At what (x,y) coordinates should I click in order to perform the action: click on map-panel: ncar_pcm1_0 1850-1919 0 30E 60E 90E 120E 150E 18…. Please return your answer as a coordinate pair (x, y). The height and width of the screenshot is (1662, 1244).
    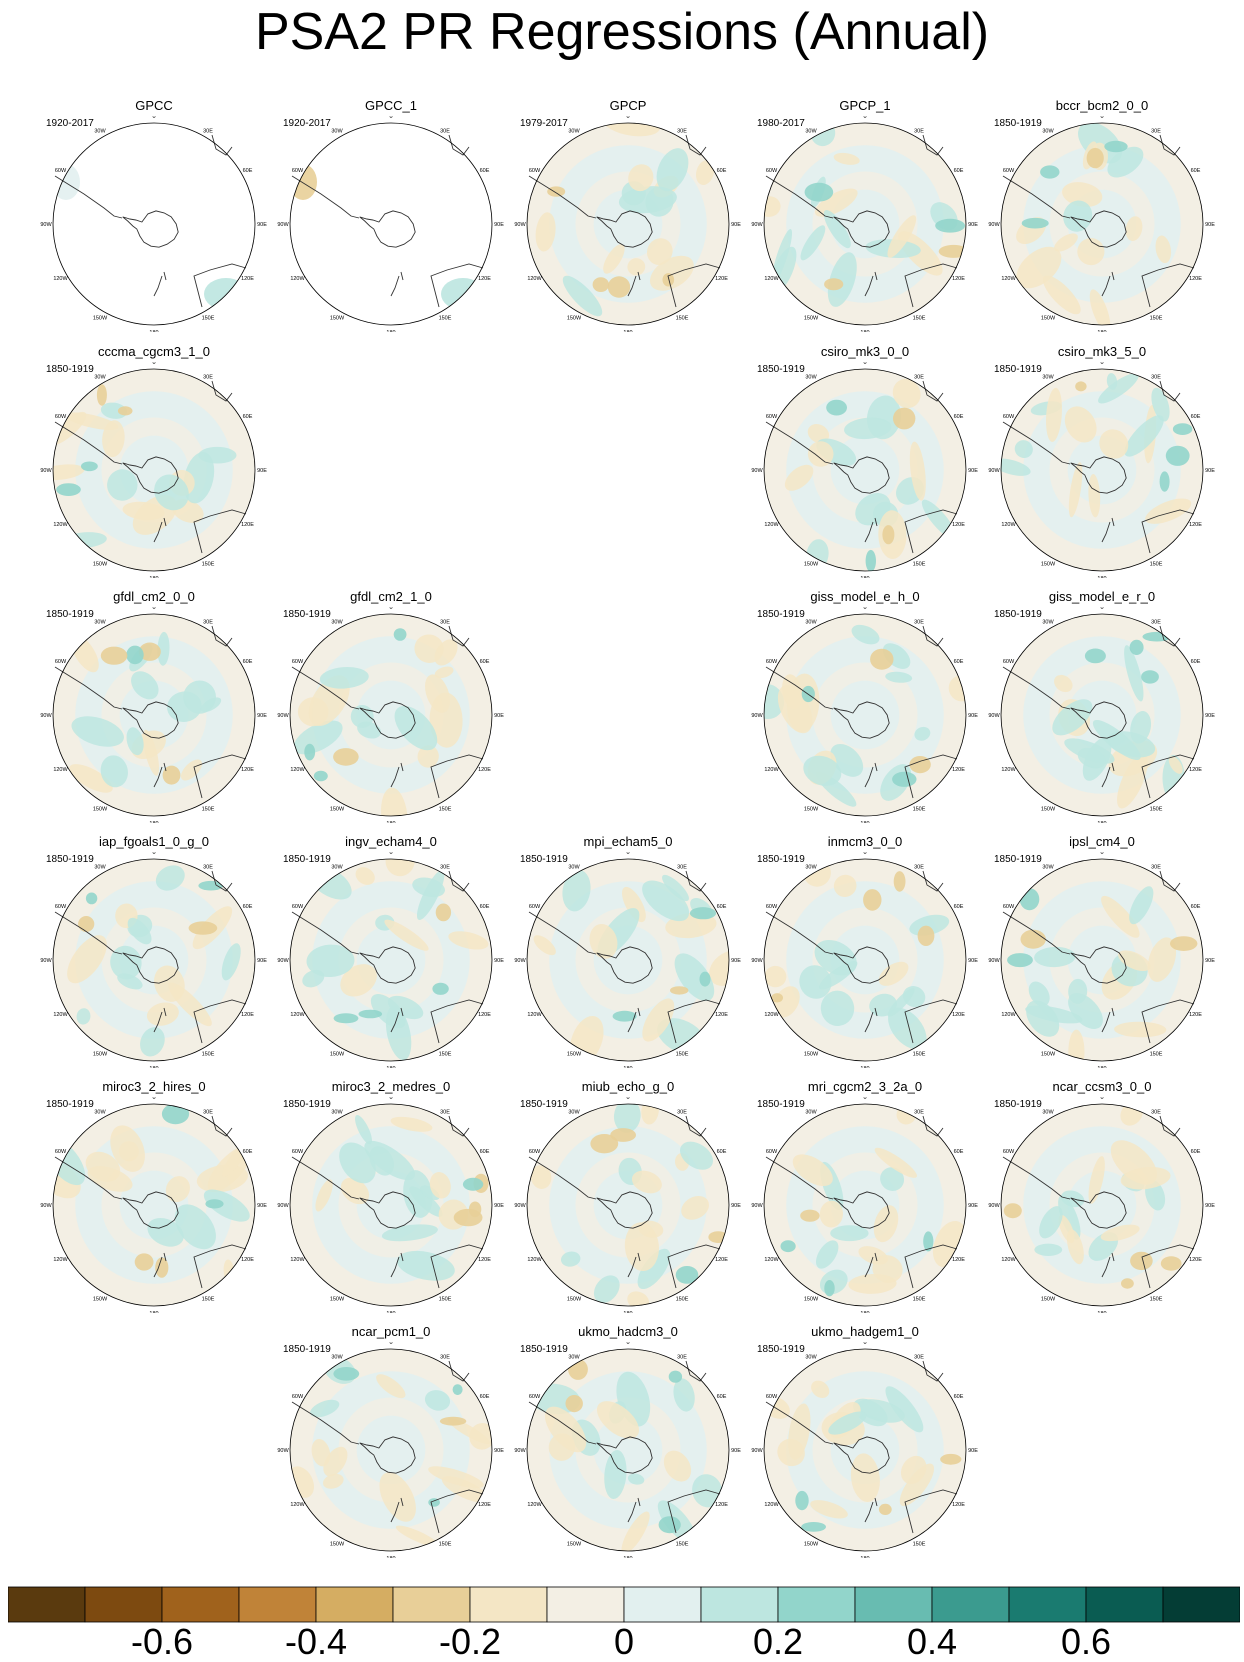
    Looking at the image, I should click on (391, 1441).